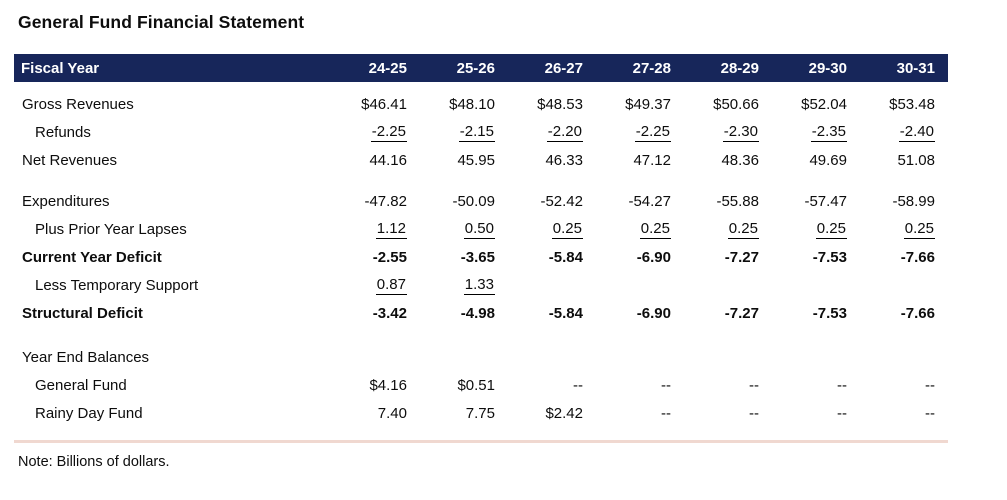  Describe the element at coordinates (736, 104) in the screenshot. I see `table-cell: $50.66` at that location.